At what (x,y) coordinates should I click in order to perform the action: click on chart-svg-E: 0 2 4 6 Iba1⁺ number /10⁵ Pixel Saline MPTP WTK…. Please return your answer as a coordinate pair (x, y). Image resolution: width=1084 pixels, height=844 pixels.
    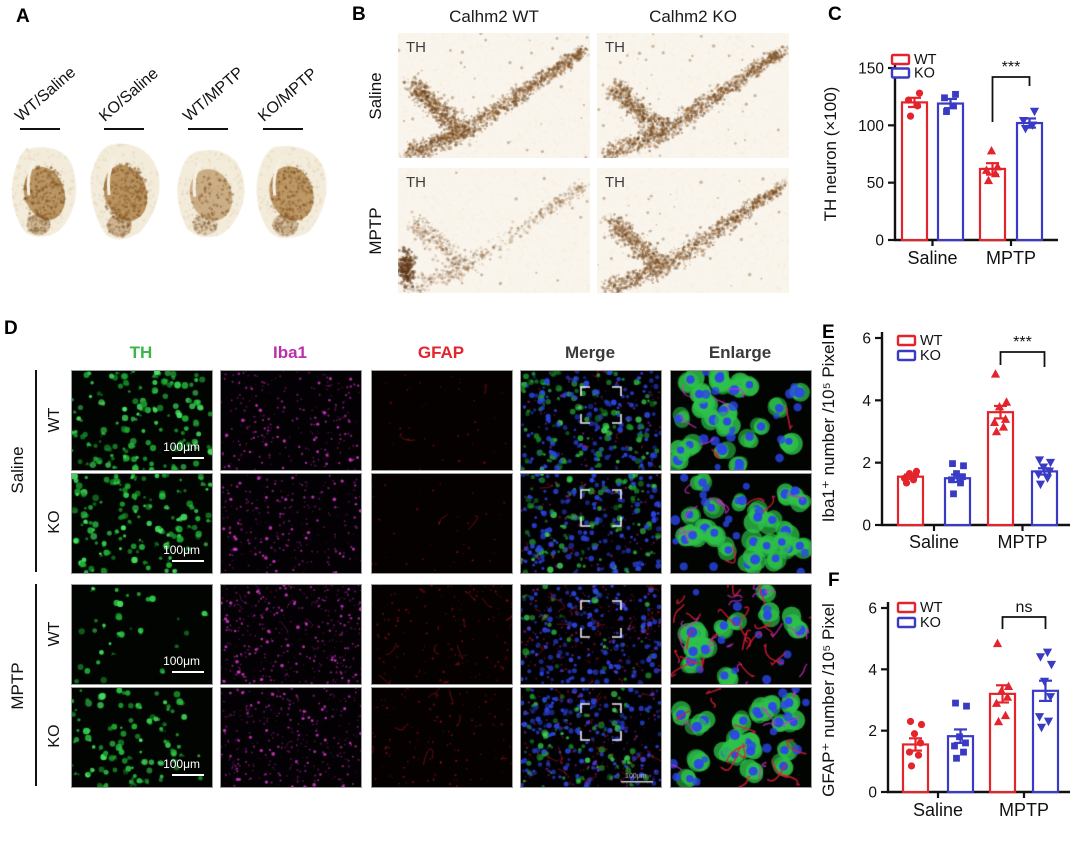
    Looking at the image, I should click on (944, 441).